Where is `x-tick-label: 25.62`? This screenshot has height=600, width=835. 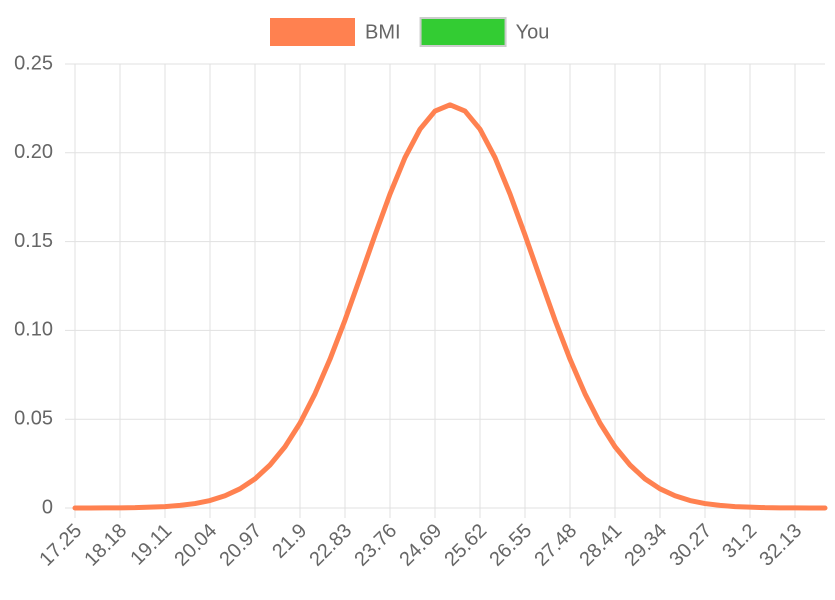 x-tick-label: 25.62 is located at coordinates (465, 545).